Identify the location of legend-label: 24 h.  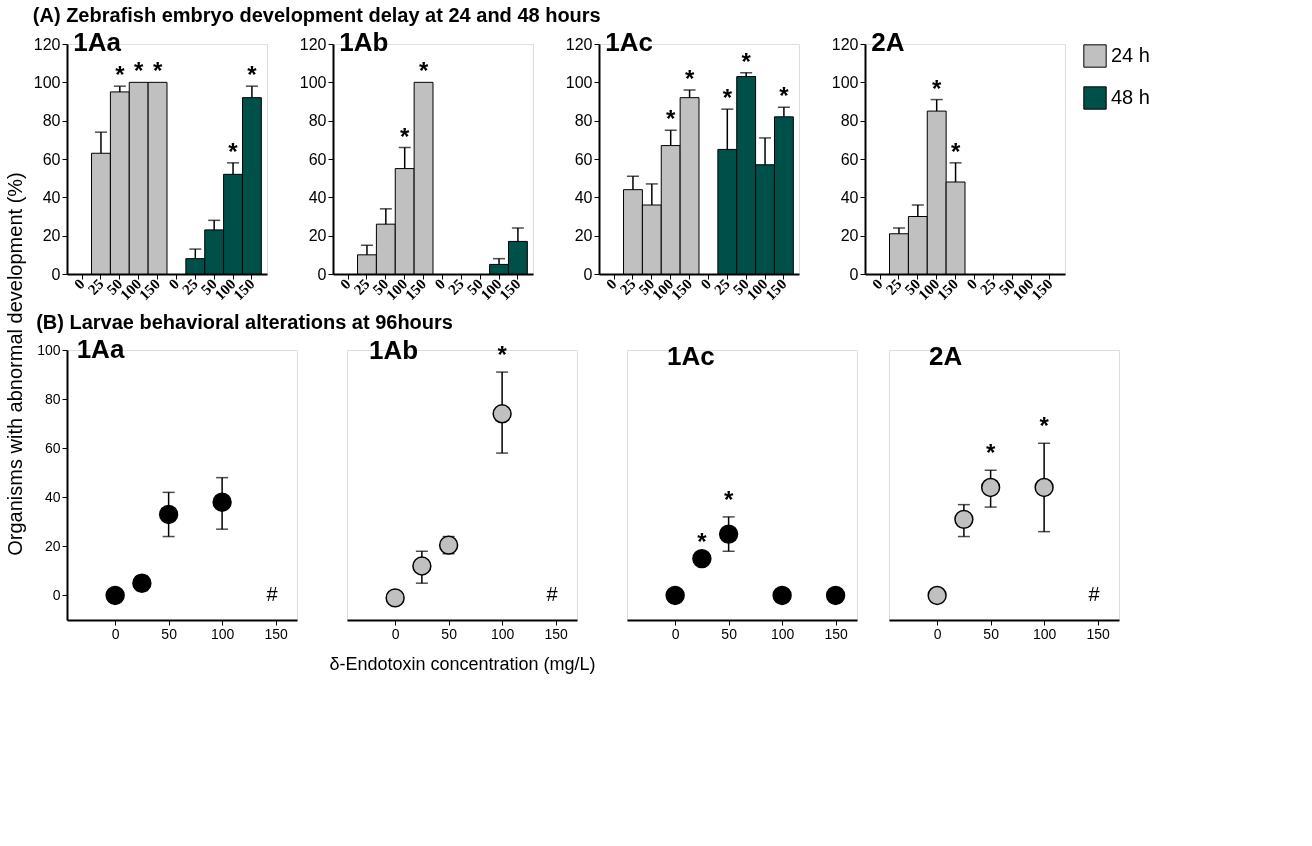
(1130, 55).